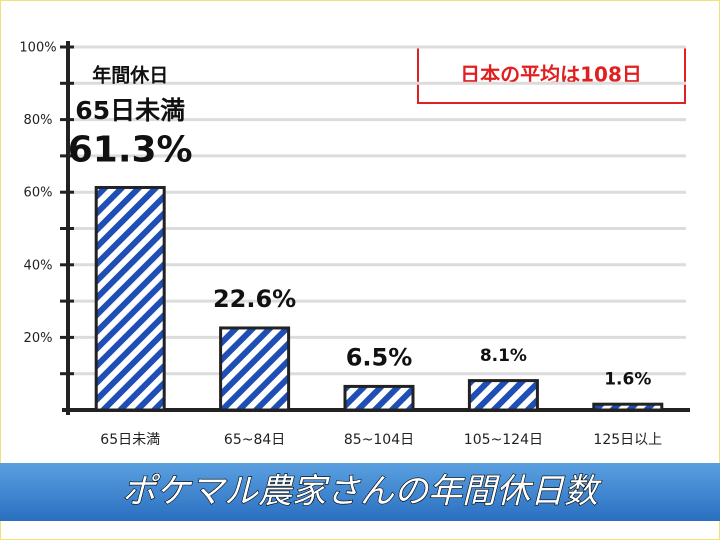 The image size is (720, 540). What do you see at coordinates (254, 299) in the screenshot?
I see `value-label: 22.6%` at bounding box center [254, 299].